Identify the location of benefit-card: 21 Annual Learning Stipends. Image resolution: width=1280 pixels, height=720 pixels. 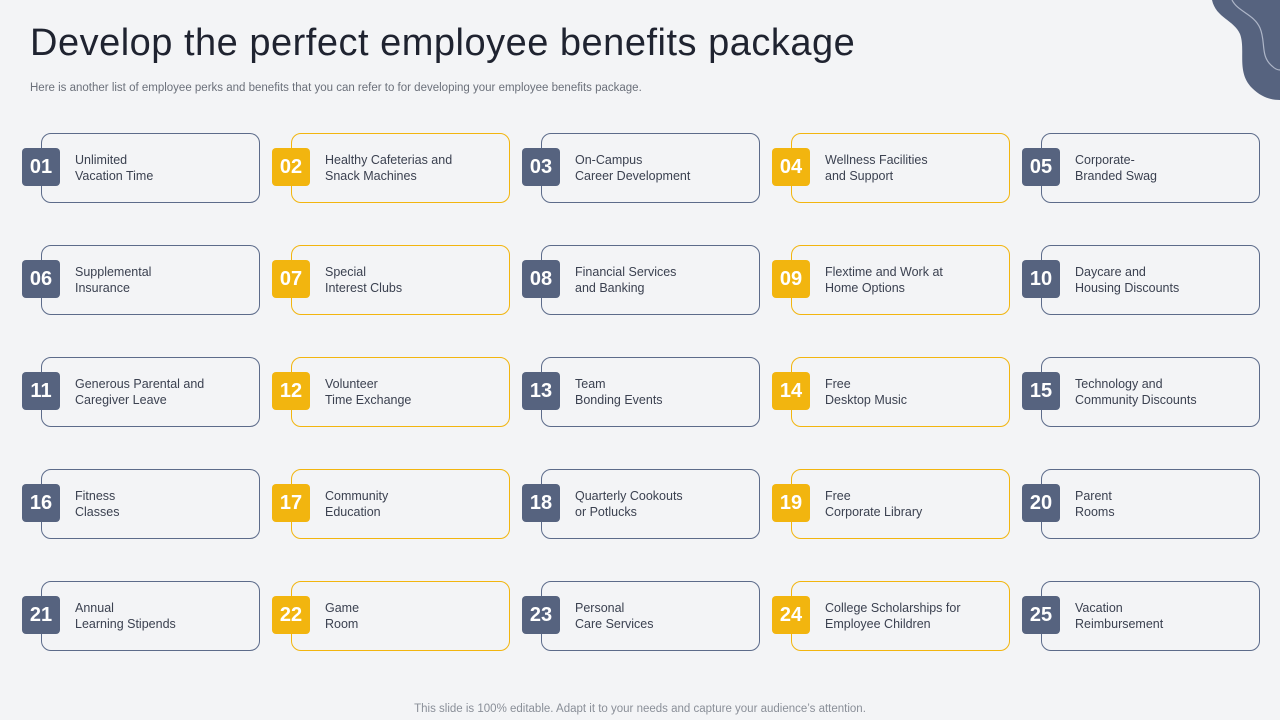
(141, 616).